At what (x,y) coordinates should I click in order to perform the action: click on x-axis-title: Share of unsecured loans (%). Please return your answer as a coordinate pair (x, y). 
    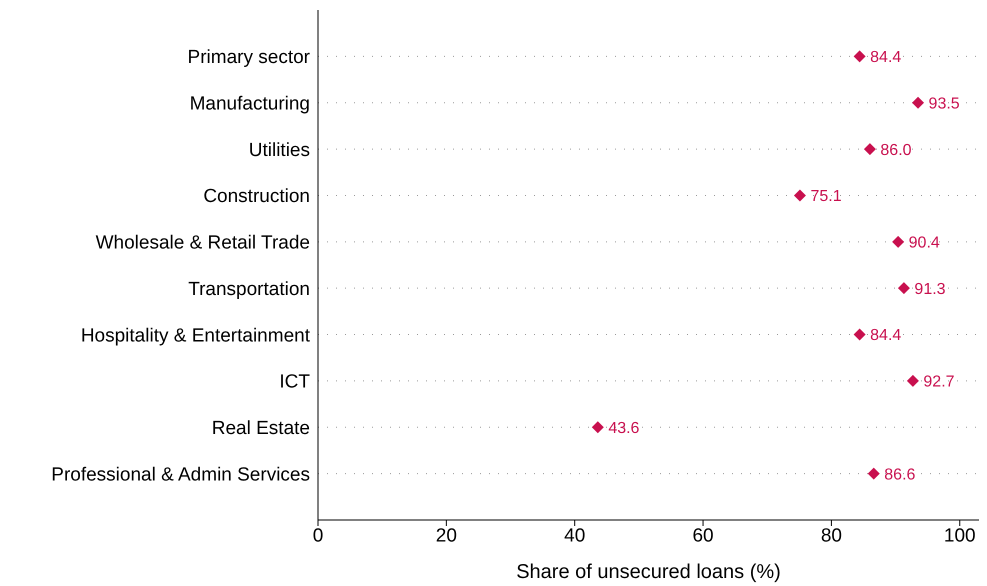
    Looking at the image, I should click on (648, 572).